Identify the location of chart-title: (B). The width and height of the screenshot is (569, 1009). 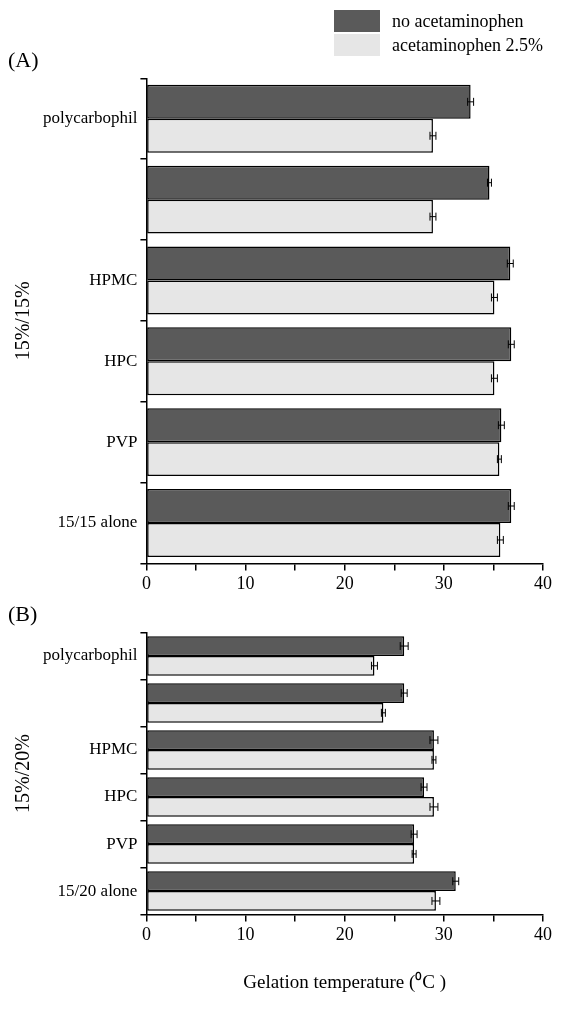
(23, 613).